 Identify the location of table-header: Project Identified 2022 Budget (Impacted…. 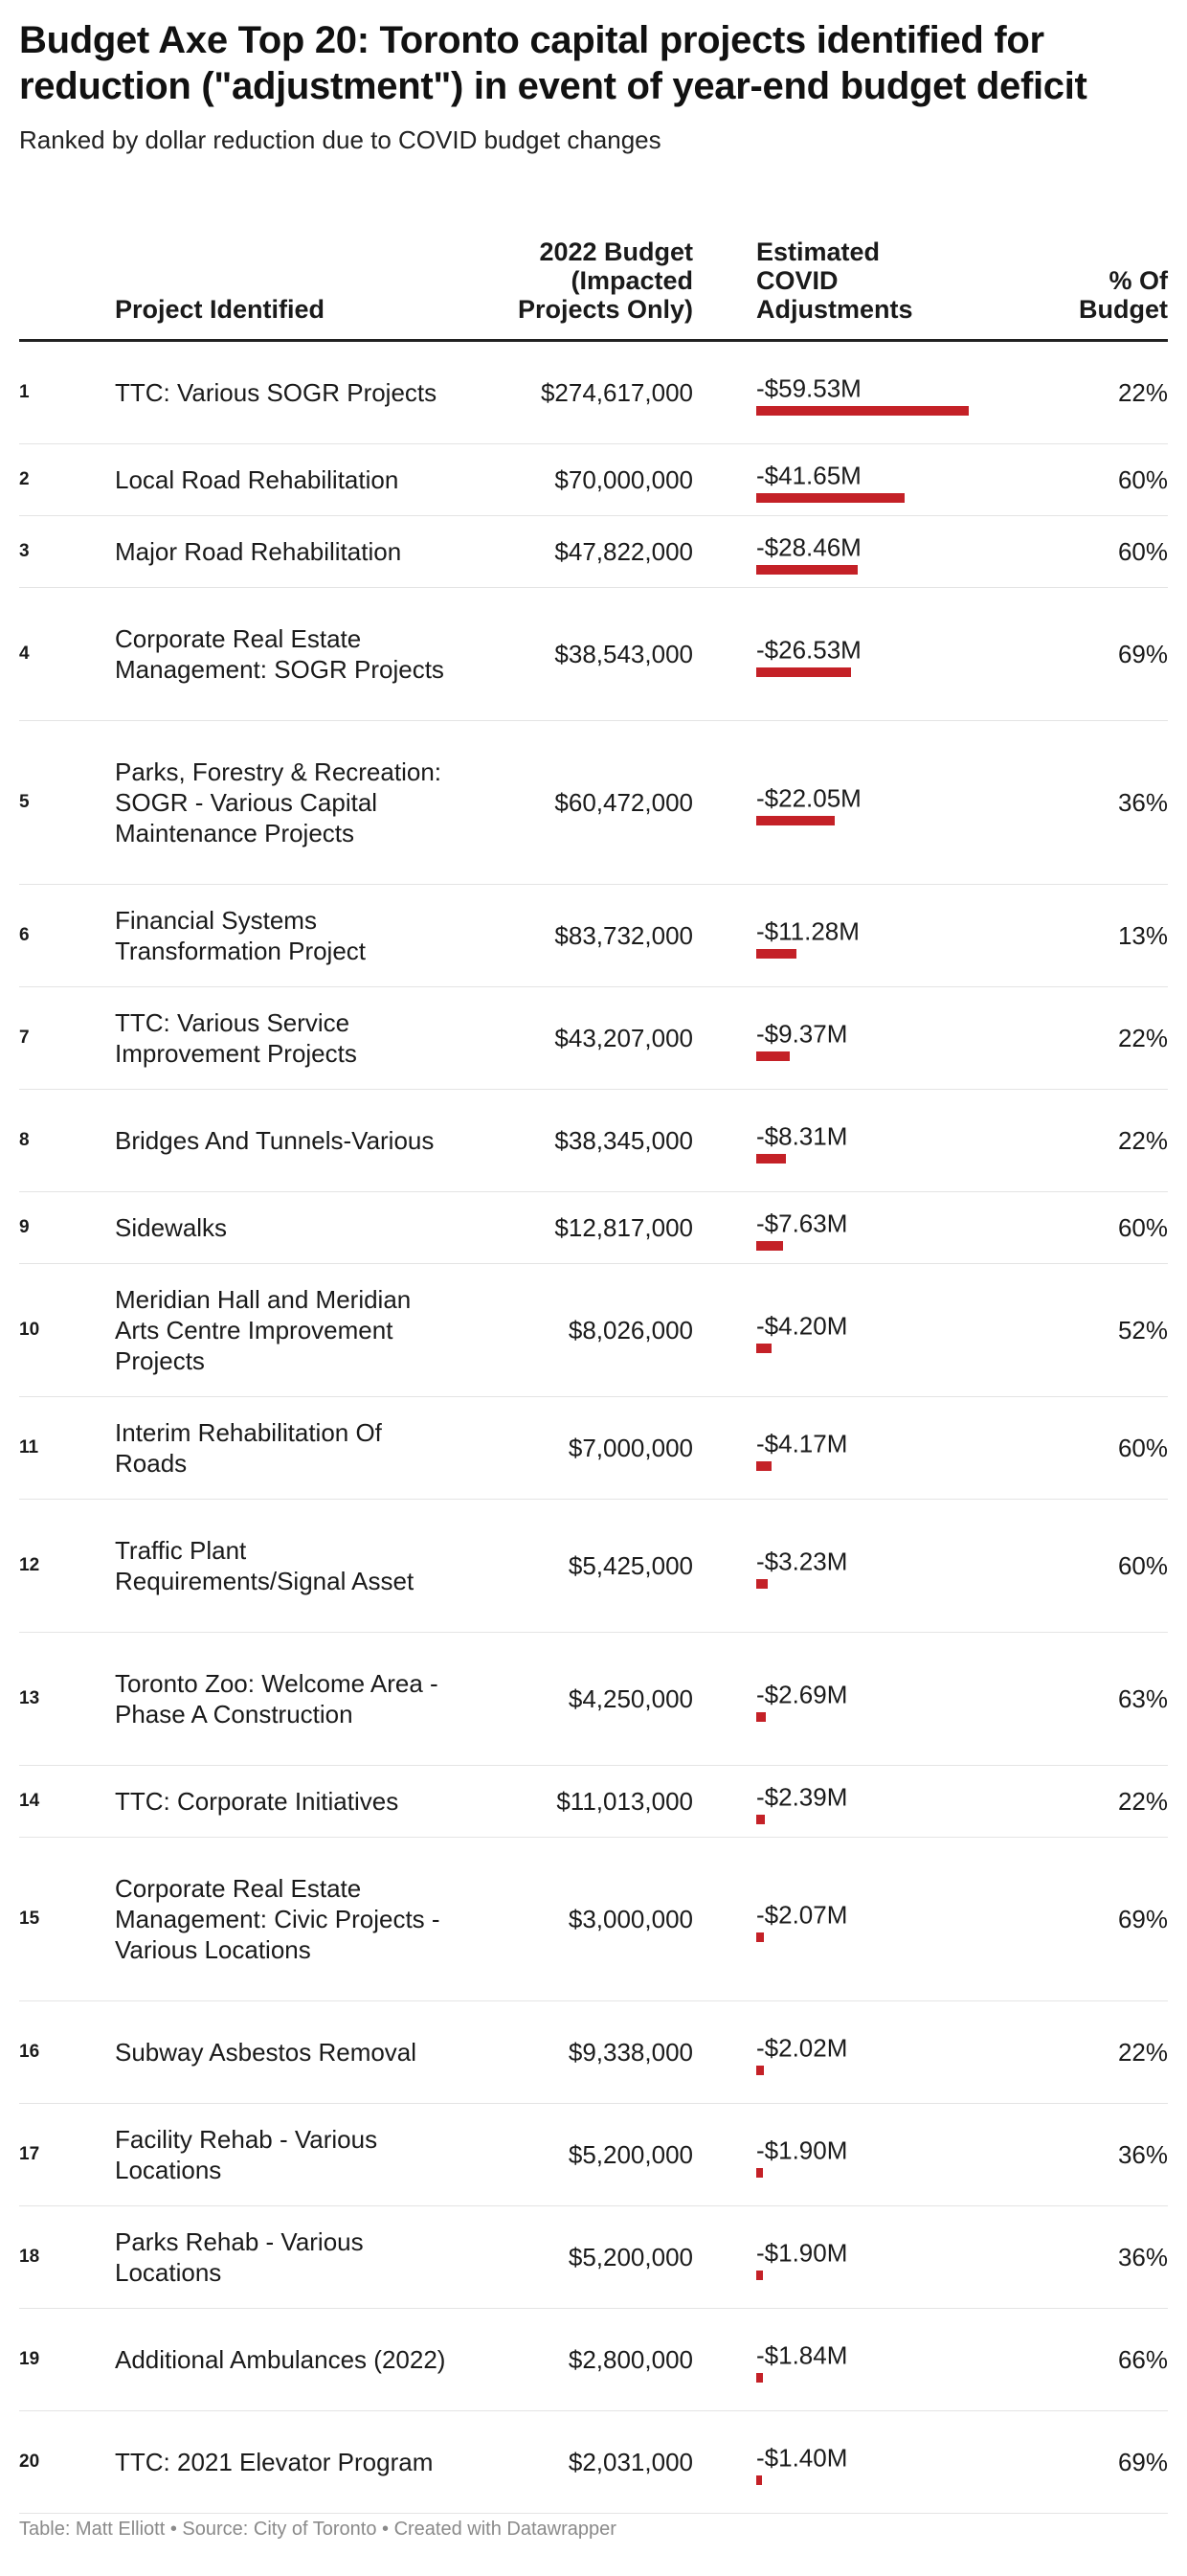
(593, 280).